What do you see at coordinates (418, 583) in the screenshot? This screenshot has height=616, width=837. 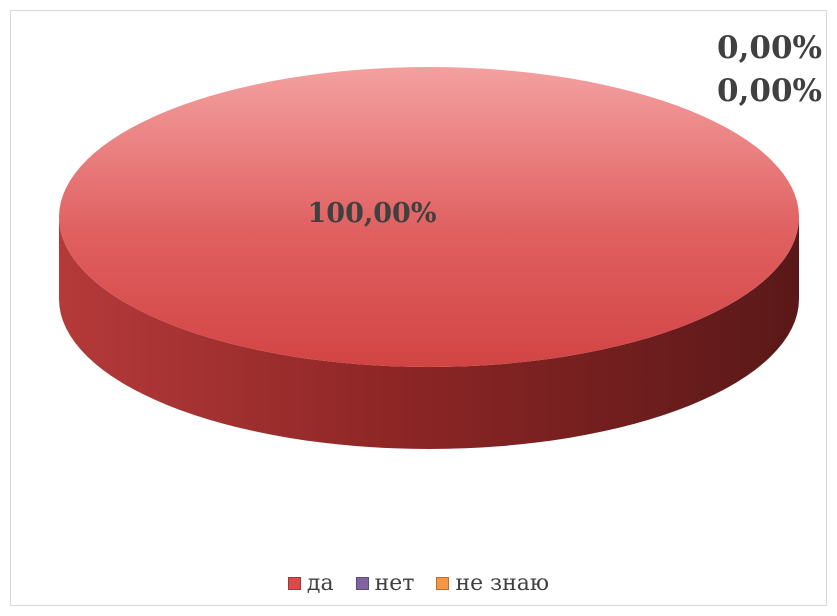 I see `chart-legend: да нет не знаю` at bounding box center [418, 583].